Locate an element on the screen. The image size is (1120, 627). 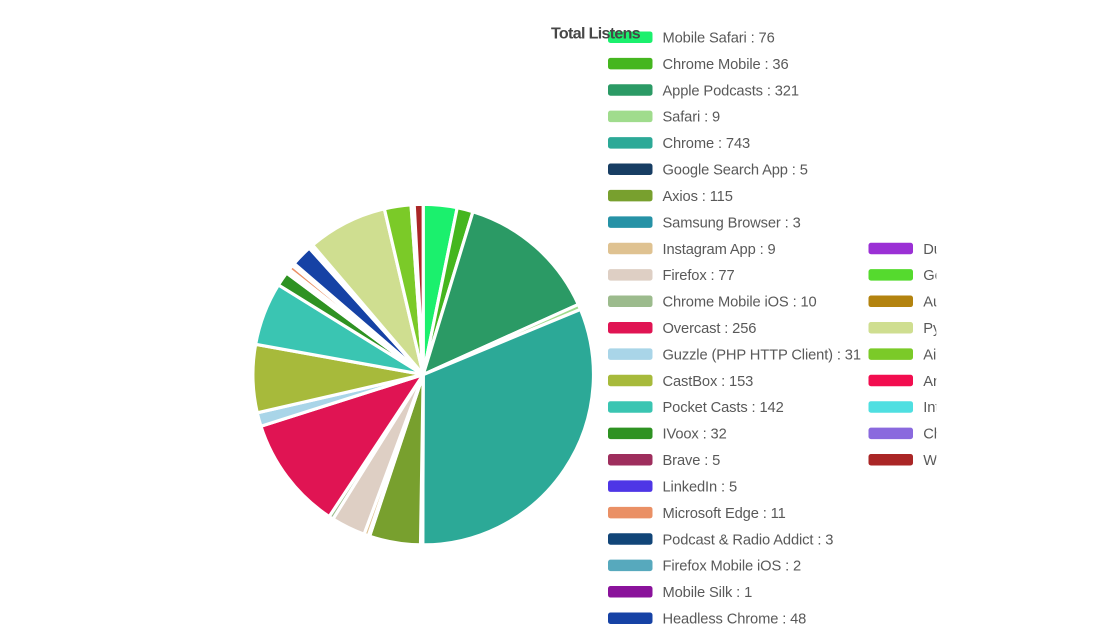
svg-text: Firefox : 77 is located at coordinates (699, 276).